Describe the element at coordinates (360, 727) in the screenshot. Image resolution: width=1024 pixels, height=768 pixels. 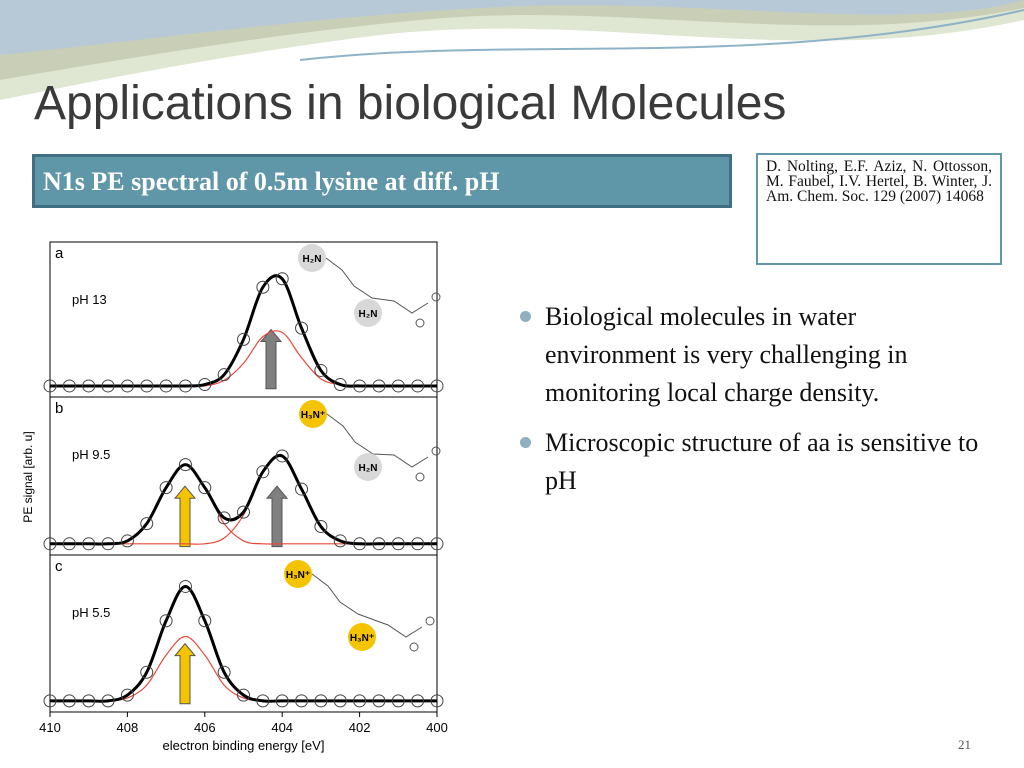
I see `x-tick-label: 402` at that location.